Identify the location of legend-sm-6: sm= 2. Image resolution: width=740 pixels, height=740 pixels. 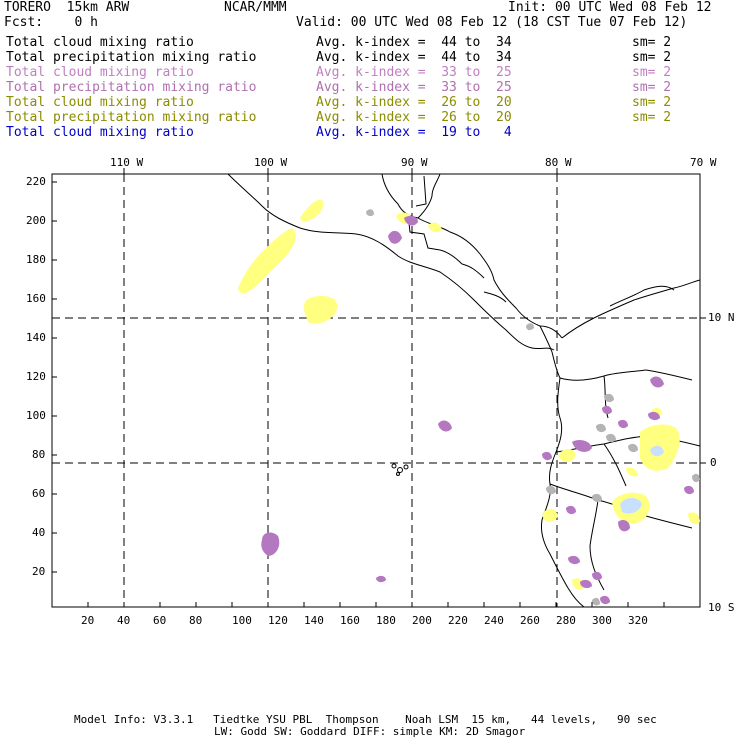
(652, 117).